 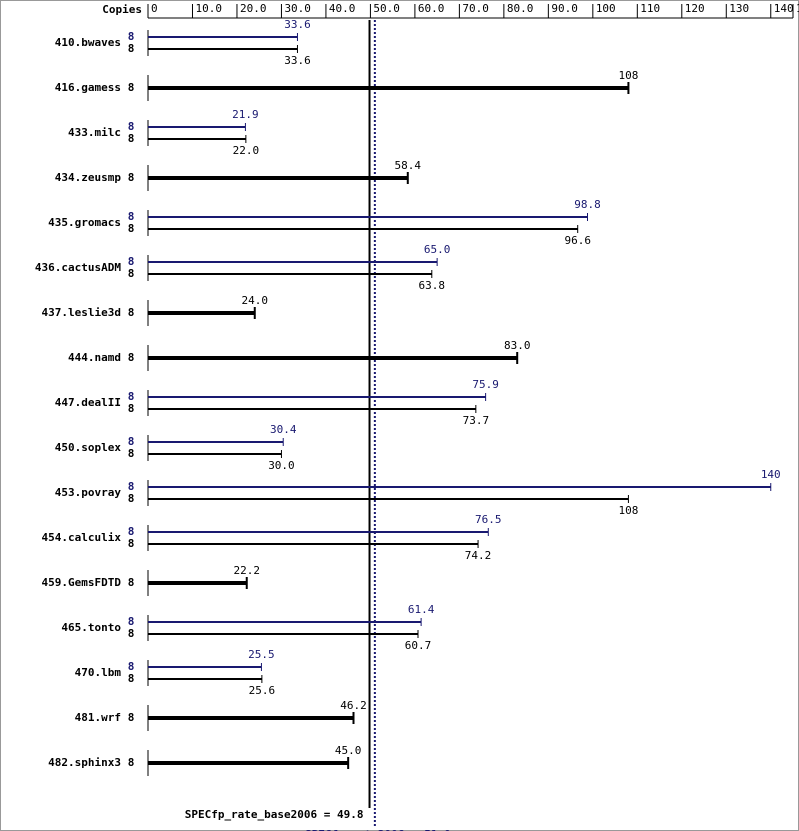 I want to click on value-label: 73.7, so click(x=476, y=420).